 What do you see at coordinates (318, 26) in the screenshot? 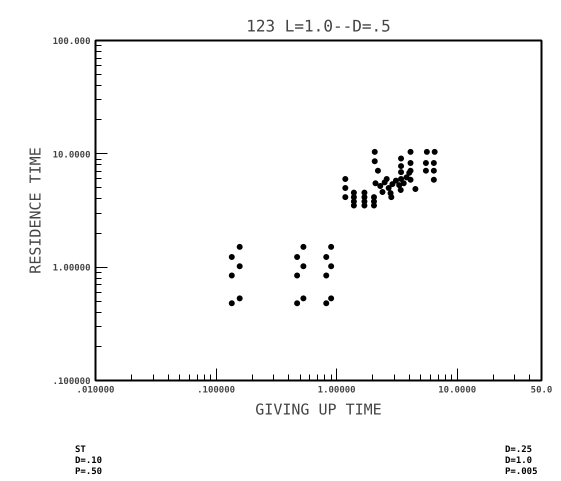
I see `chart-title: 123 L=1.0--D=.5` at bounding box center [318, 26].